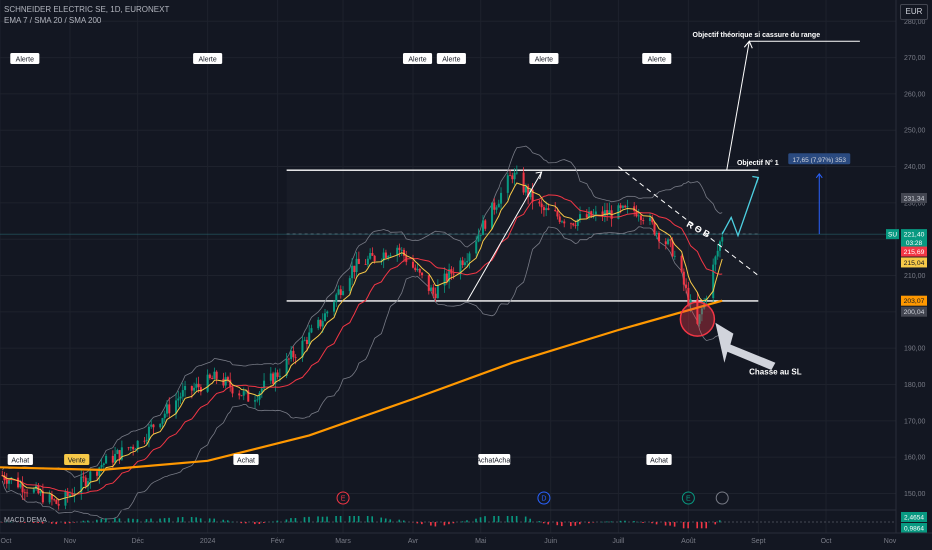  What do you see at coordinates (914, 528) in the screenshot?
I see `macd-value2-bg` at bounding box center [914, 528].